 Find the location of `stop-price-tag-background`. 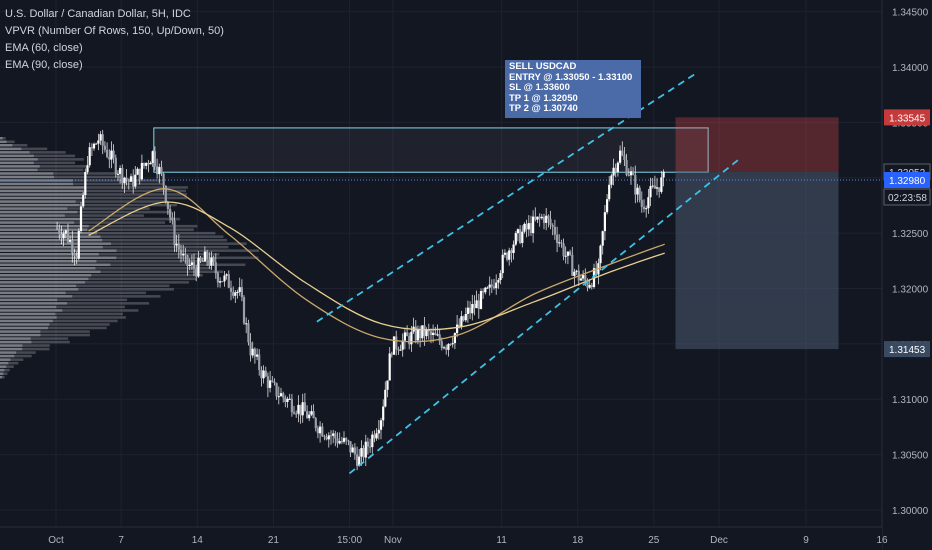

stop-price-tag-background is located at coordinates (907, 117).